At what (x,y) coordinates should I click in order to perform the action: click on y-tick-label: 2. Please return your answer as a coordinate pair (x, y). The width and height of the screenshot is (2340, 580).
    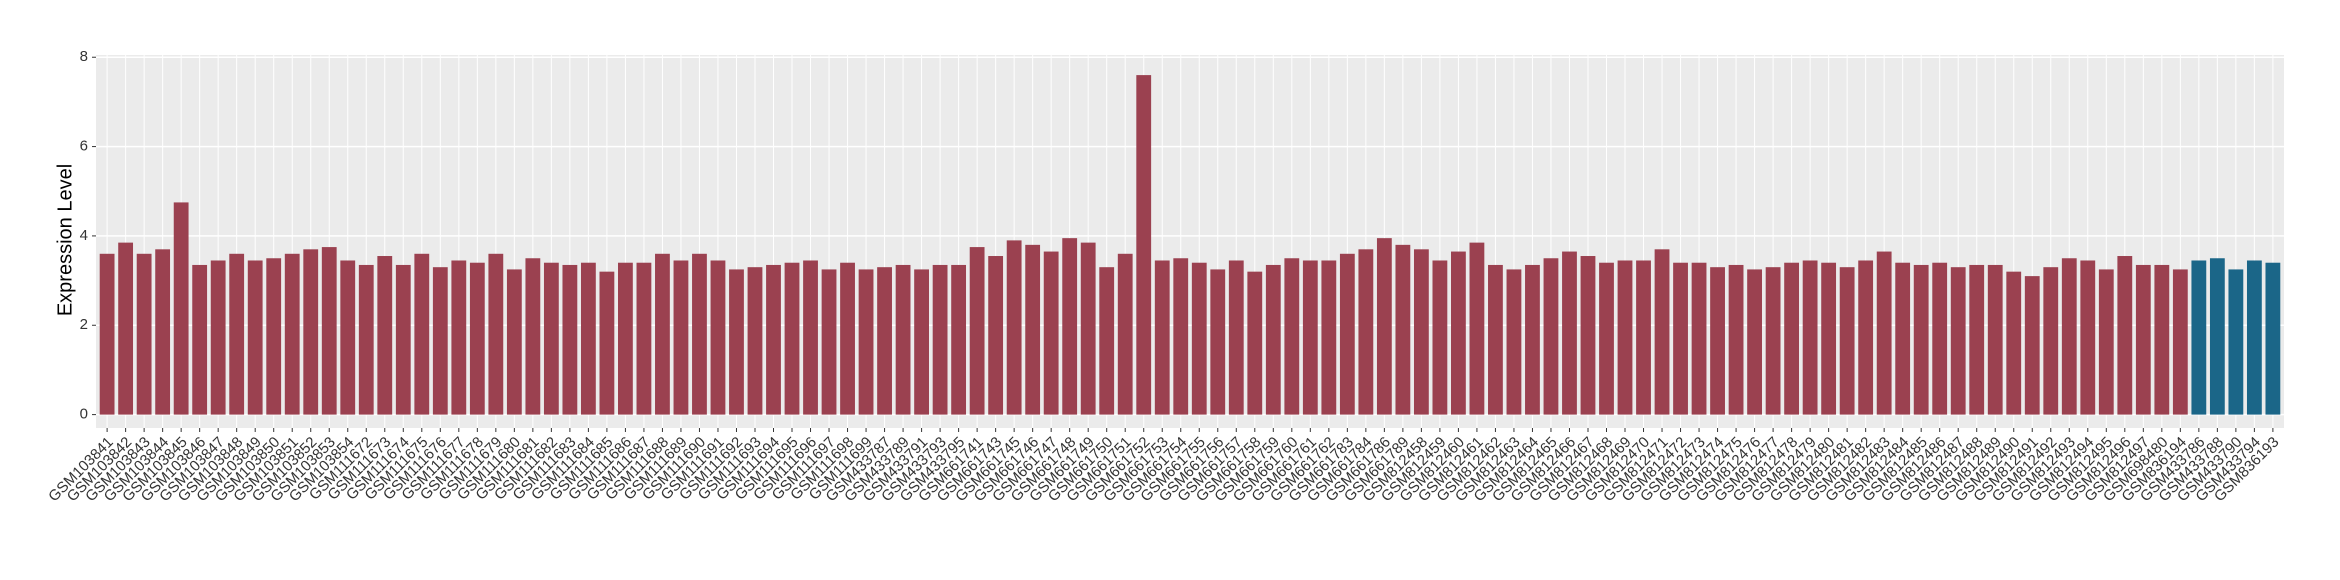
    Looking at the image, I should click on (84, 324).